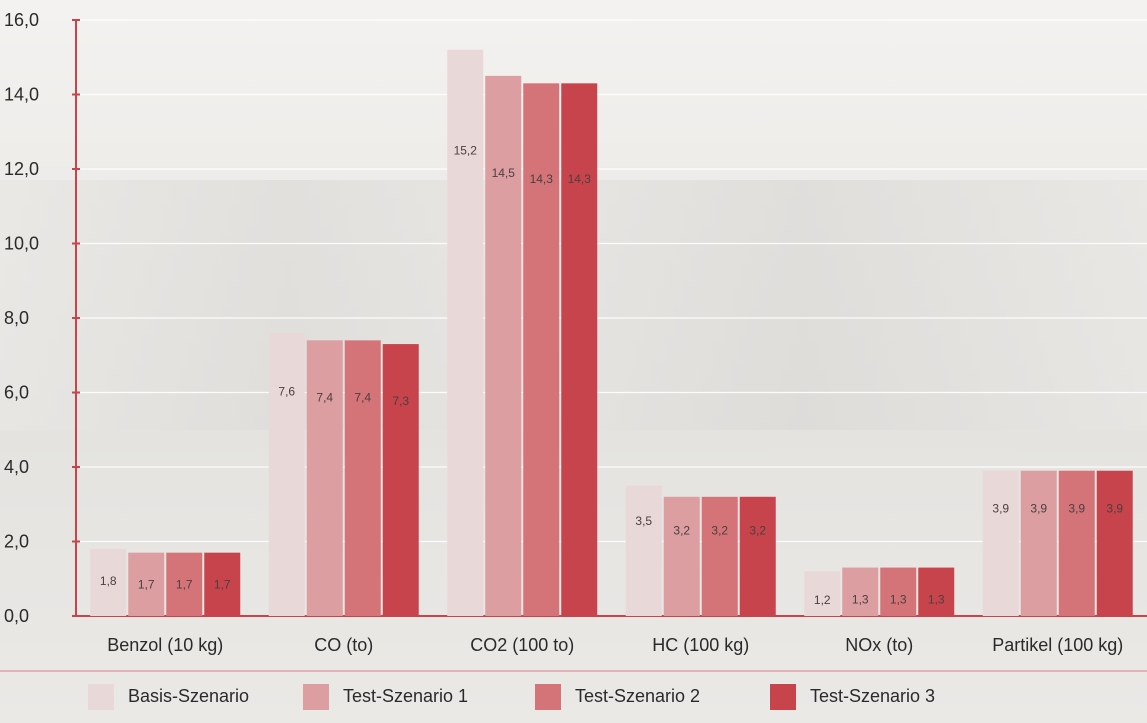 The height and width of the screenshot is (723, 1147). What do you see at coordinates (400, 401) in the screenshot?
I see `data-label: 7,3` at bounding box center [400, 401].